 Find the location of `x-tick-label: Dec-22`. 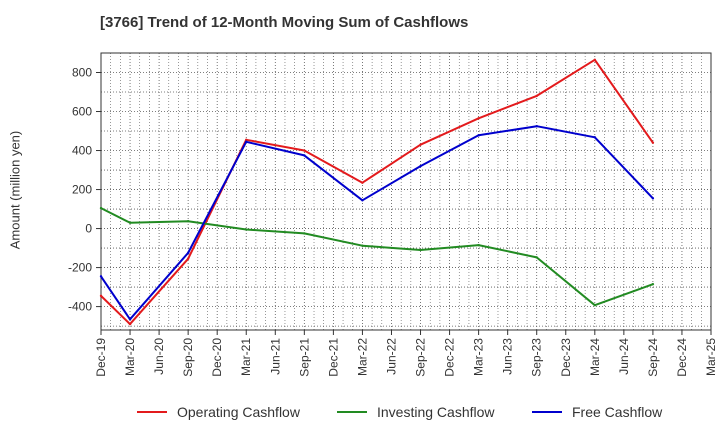

x-tick-label: Dec-22 is located at coordinates (450, 357).